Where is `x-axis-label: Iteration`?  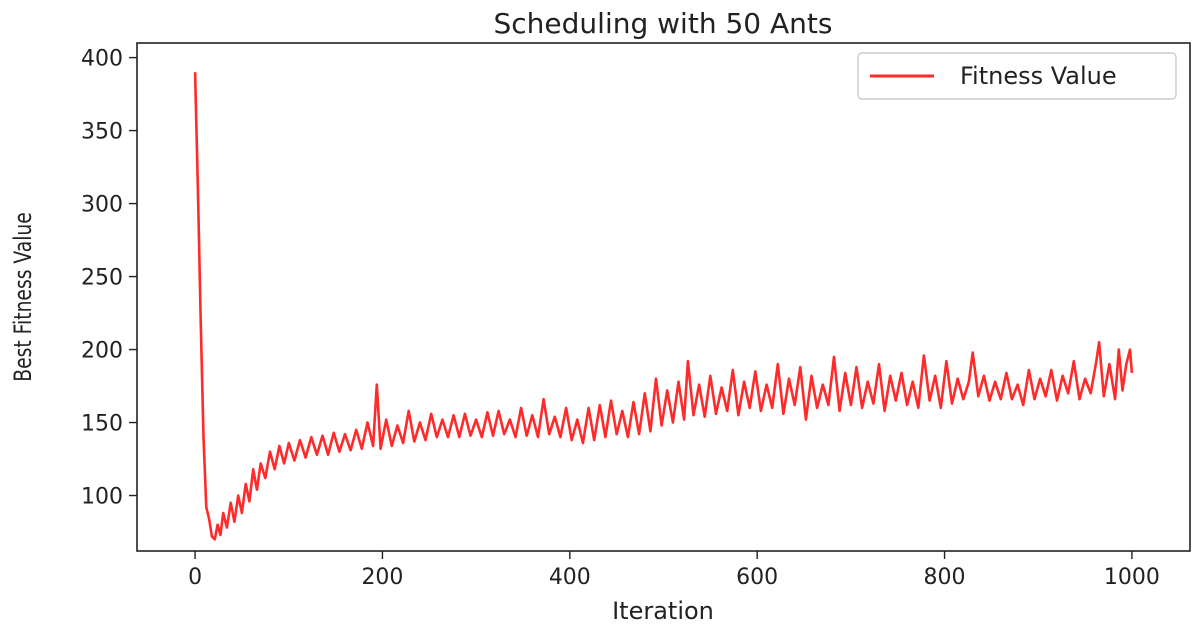
x-axis-label: Iteration is located at coordinates (663, 611).